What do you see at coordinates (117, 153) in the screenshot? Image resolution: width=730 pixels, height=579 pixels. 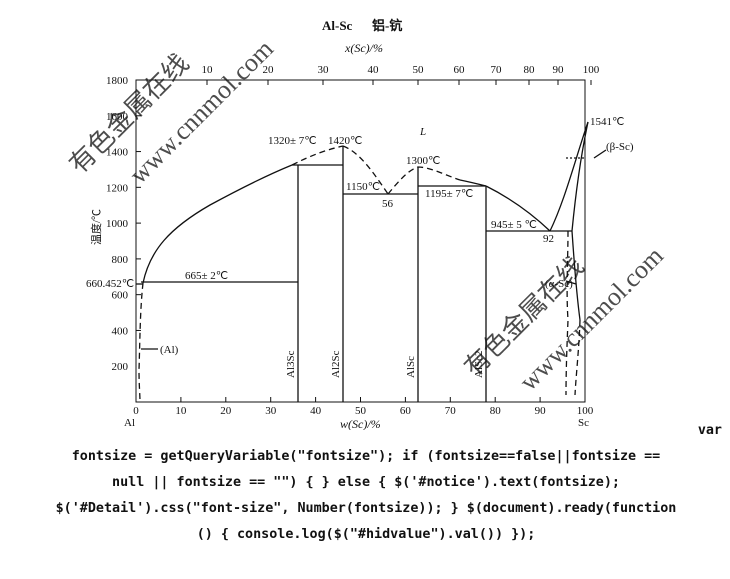 I see `y-tick-label: 1400` at bounding box center [117, 153].